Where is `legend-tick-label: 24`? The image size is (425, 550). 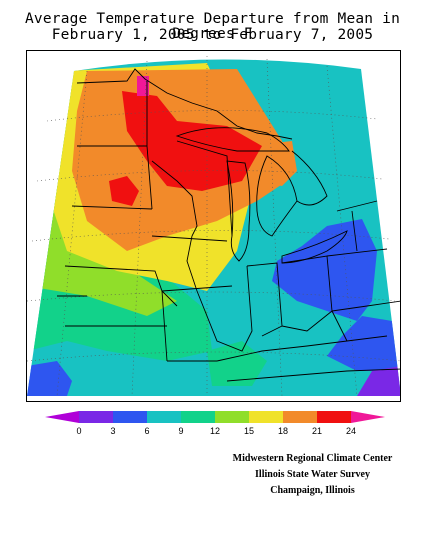
legend-tick-label: 24 is located at coordinates (351, 431).